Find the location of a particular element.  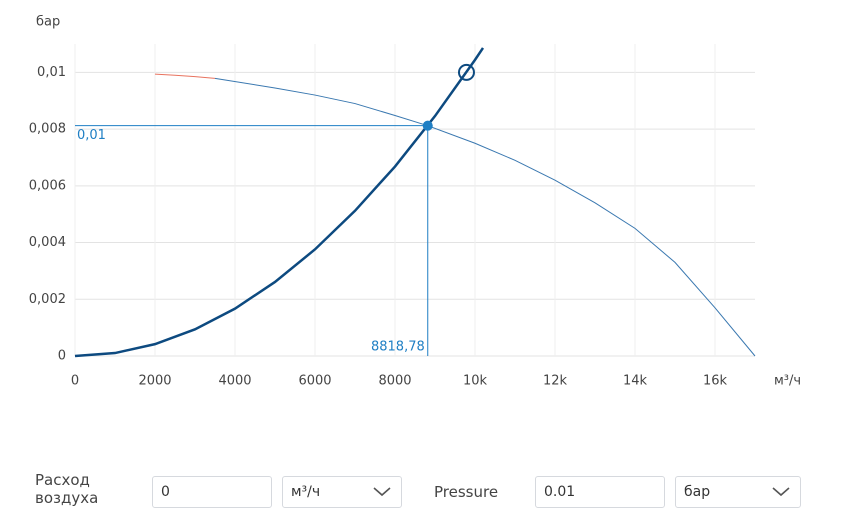

x-tick-label: 4000 is located at coordinates (234, 381).